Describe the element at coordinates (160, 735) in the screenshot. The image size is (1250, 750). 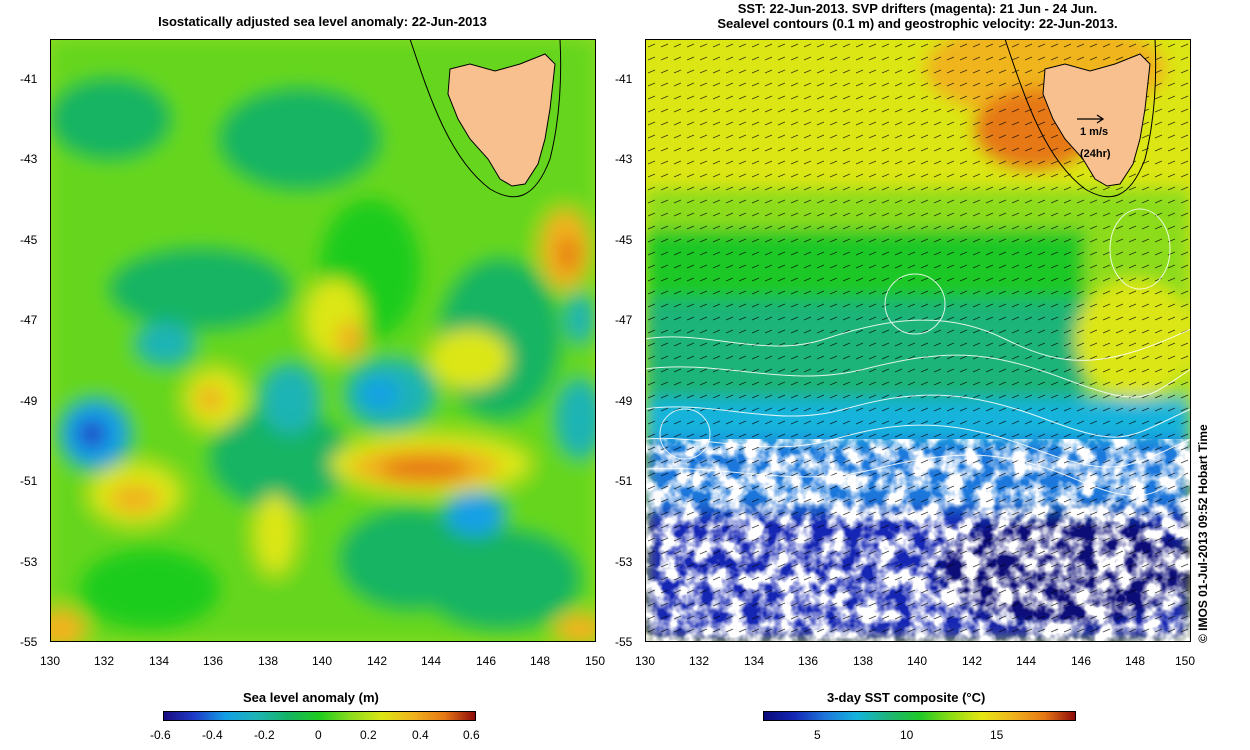
I see `colorbar-tick: -0.6` at that location.